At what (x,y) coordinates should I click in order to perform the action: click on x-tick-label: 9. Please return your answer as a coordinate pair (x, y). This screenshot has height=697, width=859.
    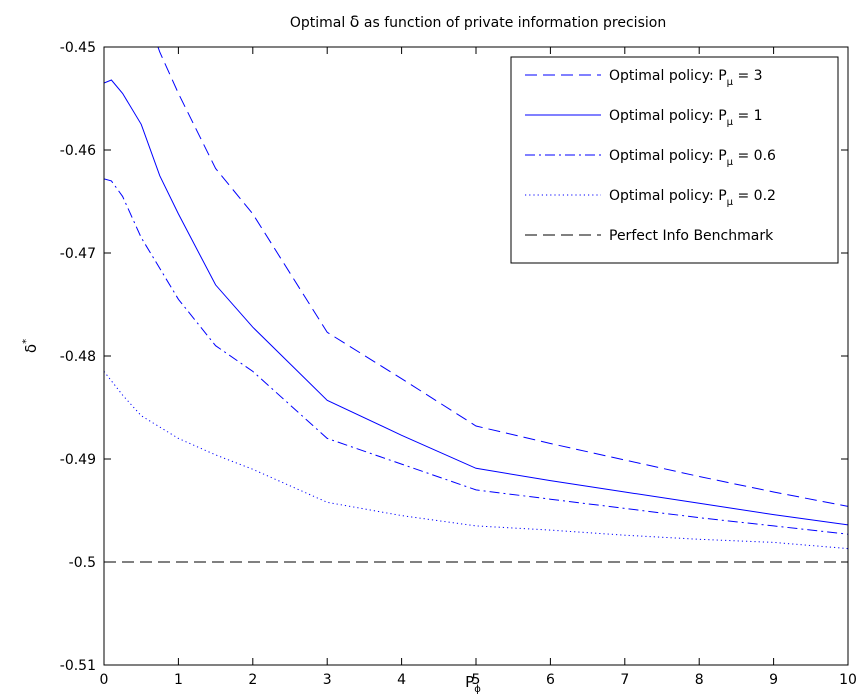
    Looking at the image, I should click on (773, 680).